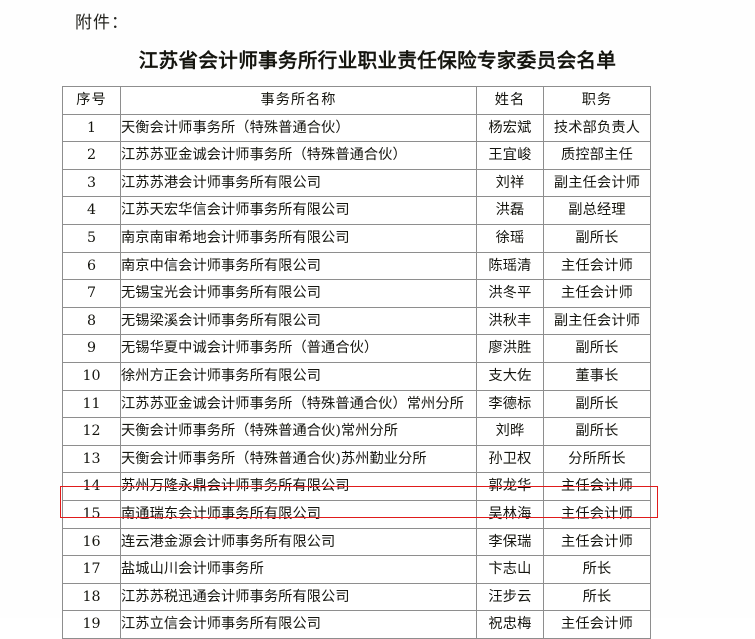  I want to click on cell-firm: 连云港金源会计师事务所有限公司, so click(298, 542).